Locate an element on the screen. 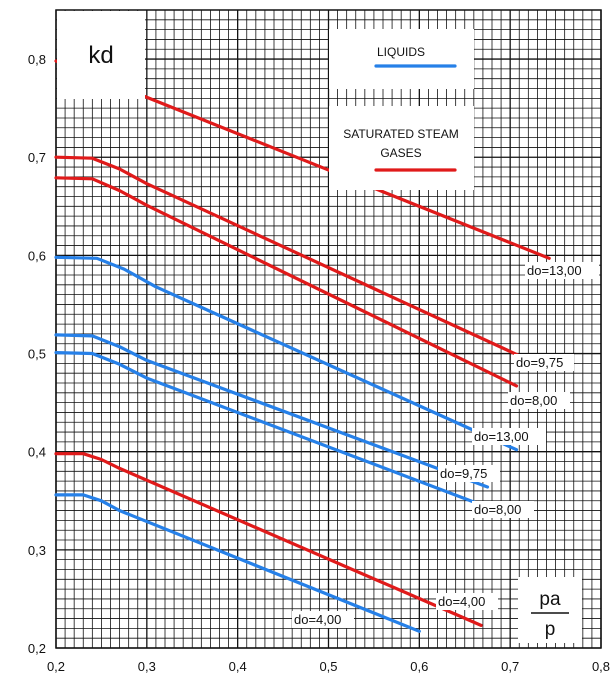 The image size is (610, 684). y-axis-label: kd is located at coordinates (100, 55).